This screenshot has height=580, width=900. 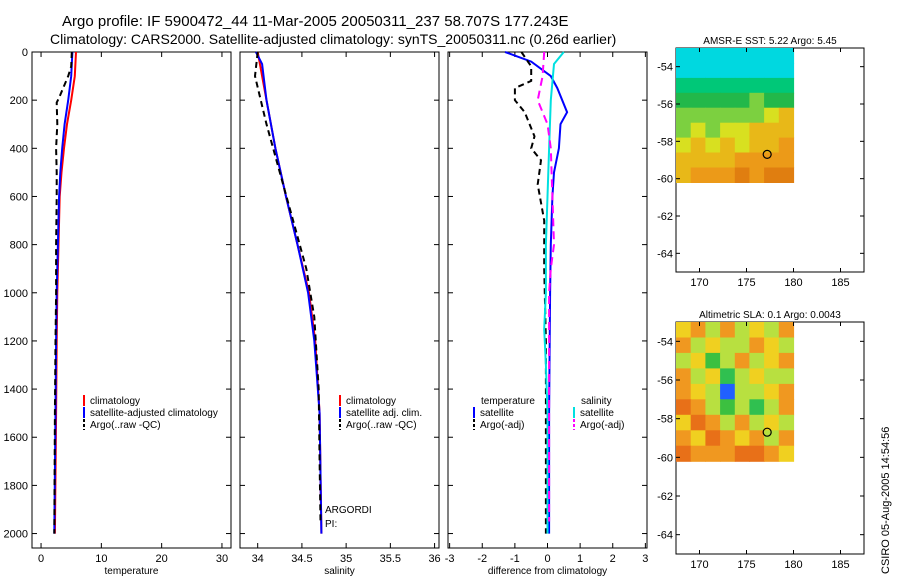 What do you see at coordinates (645, 559) in the screenshot?
I see `difference-xtick-label: 3` at bounding box center [645, 559].